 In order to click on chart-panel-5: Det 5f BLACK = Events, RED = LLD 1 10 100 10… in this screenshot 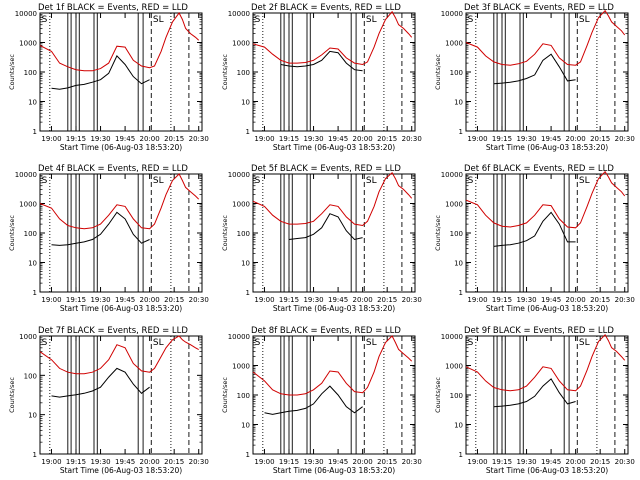, I will do `click(321, 238)`.